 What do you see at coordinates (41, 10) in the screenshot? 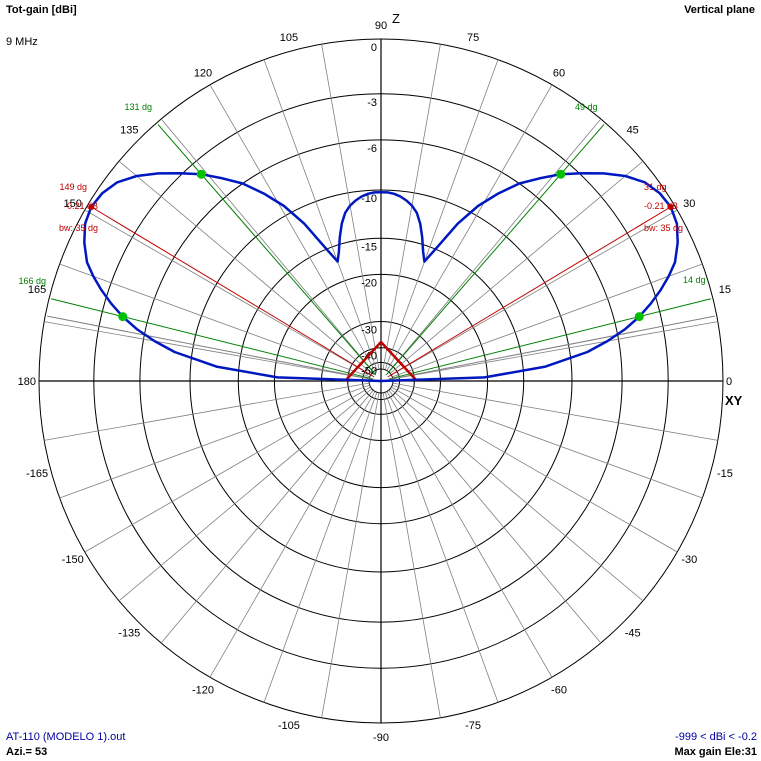
I see `plot-title: Tot-gain [dBi]` at bounding box center [41, 10].